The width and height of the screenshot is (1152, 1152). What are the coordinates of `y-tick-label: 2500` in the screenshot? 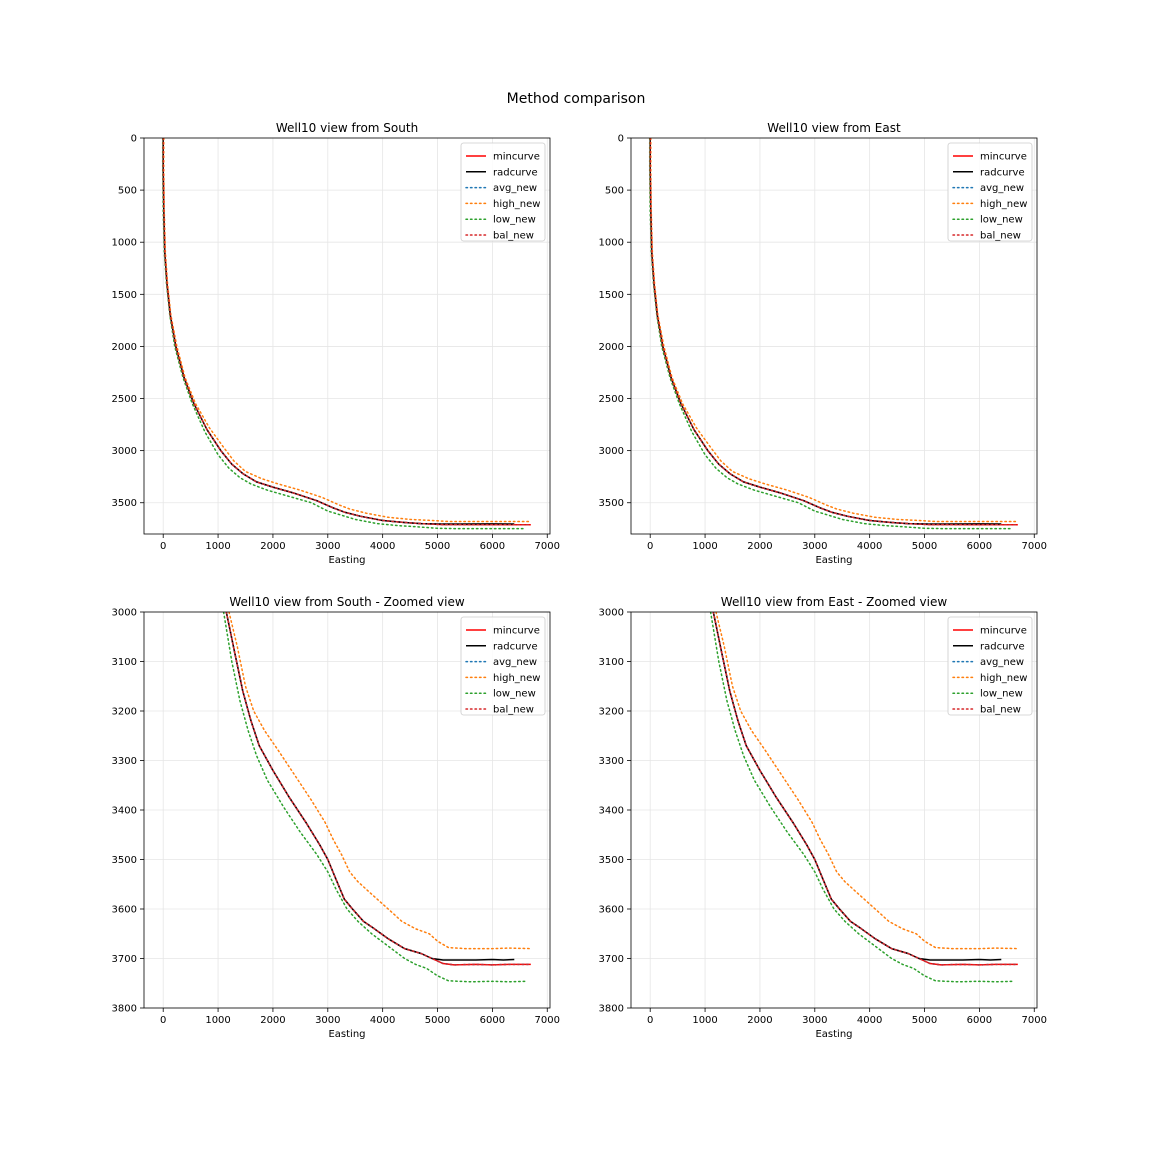 It's located at (124, 399).